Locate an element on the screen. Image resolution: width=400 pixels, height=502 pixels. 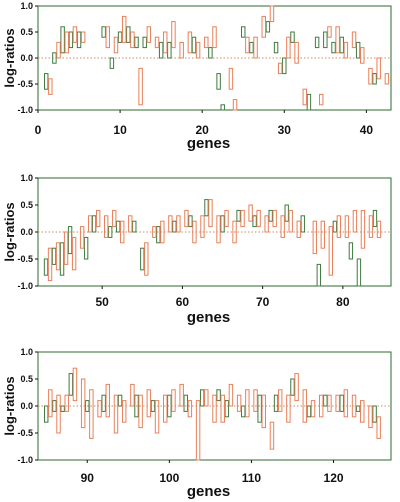
x-axis-label: genes is located at coordinates (208, 143).